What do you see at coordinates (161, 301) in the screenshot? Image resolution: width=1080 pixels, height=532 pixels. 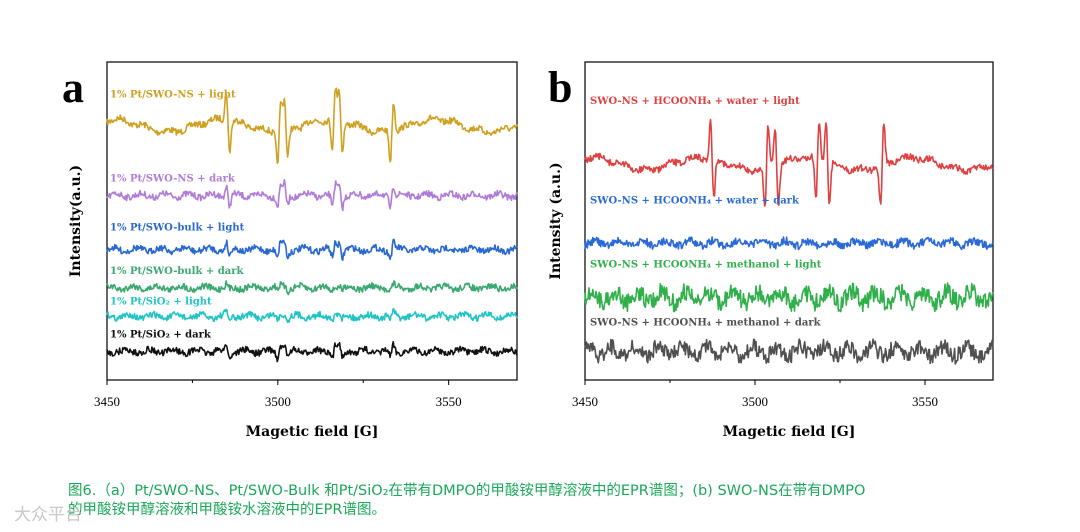 I see `series-label: 1% Pt/SiO₂ + light` at bounding box center [161, 301].